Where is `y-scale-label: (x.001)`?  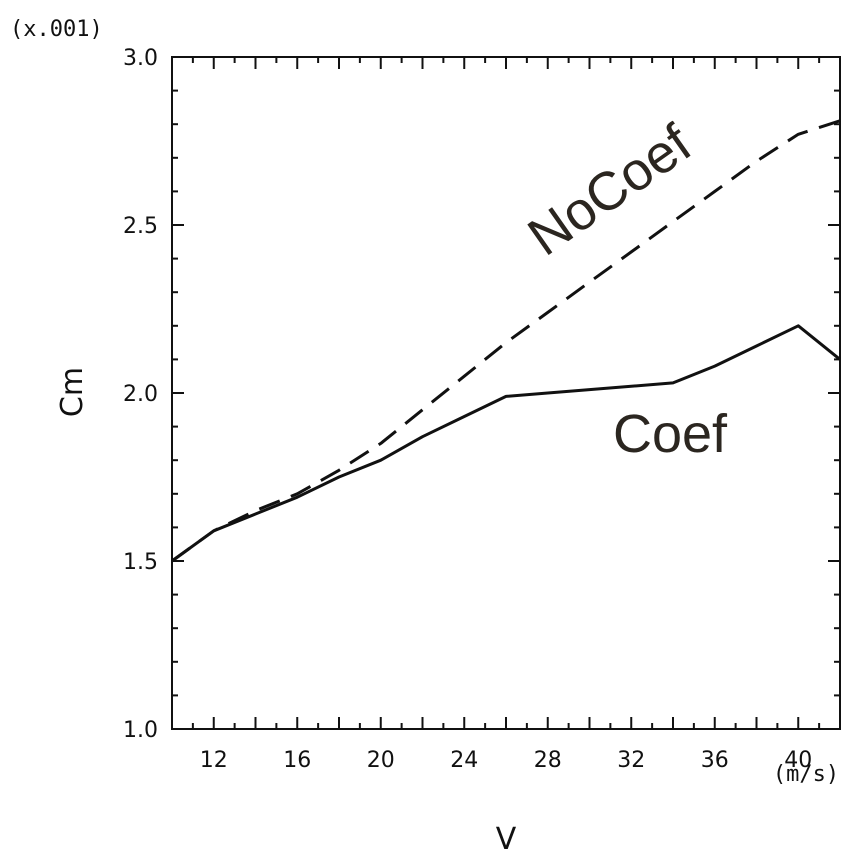
y-scale-label: (x.001) is located at coordinates (56, 29).